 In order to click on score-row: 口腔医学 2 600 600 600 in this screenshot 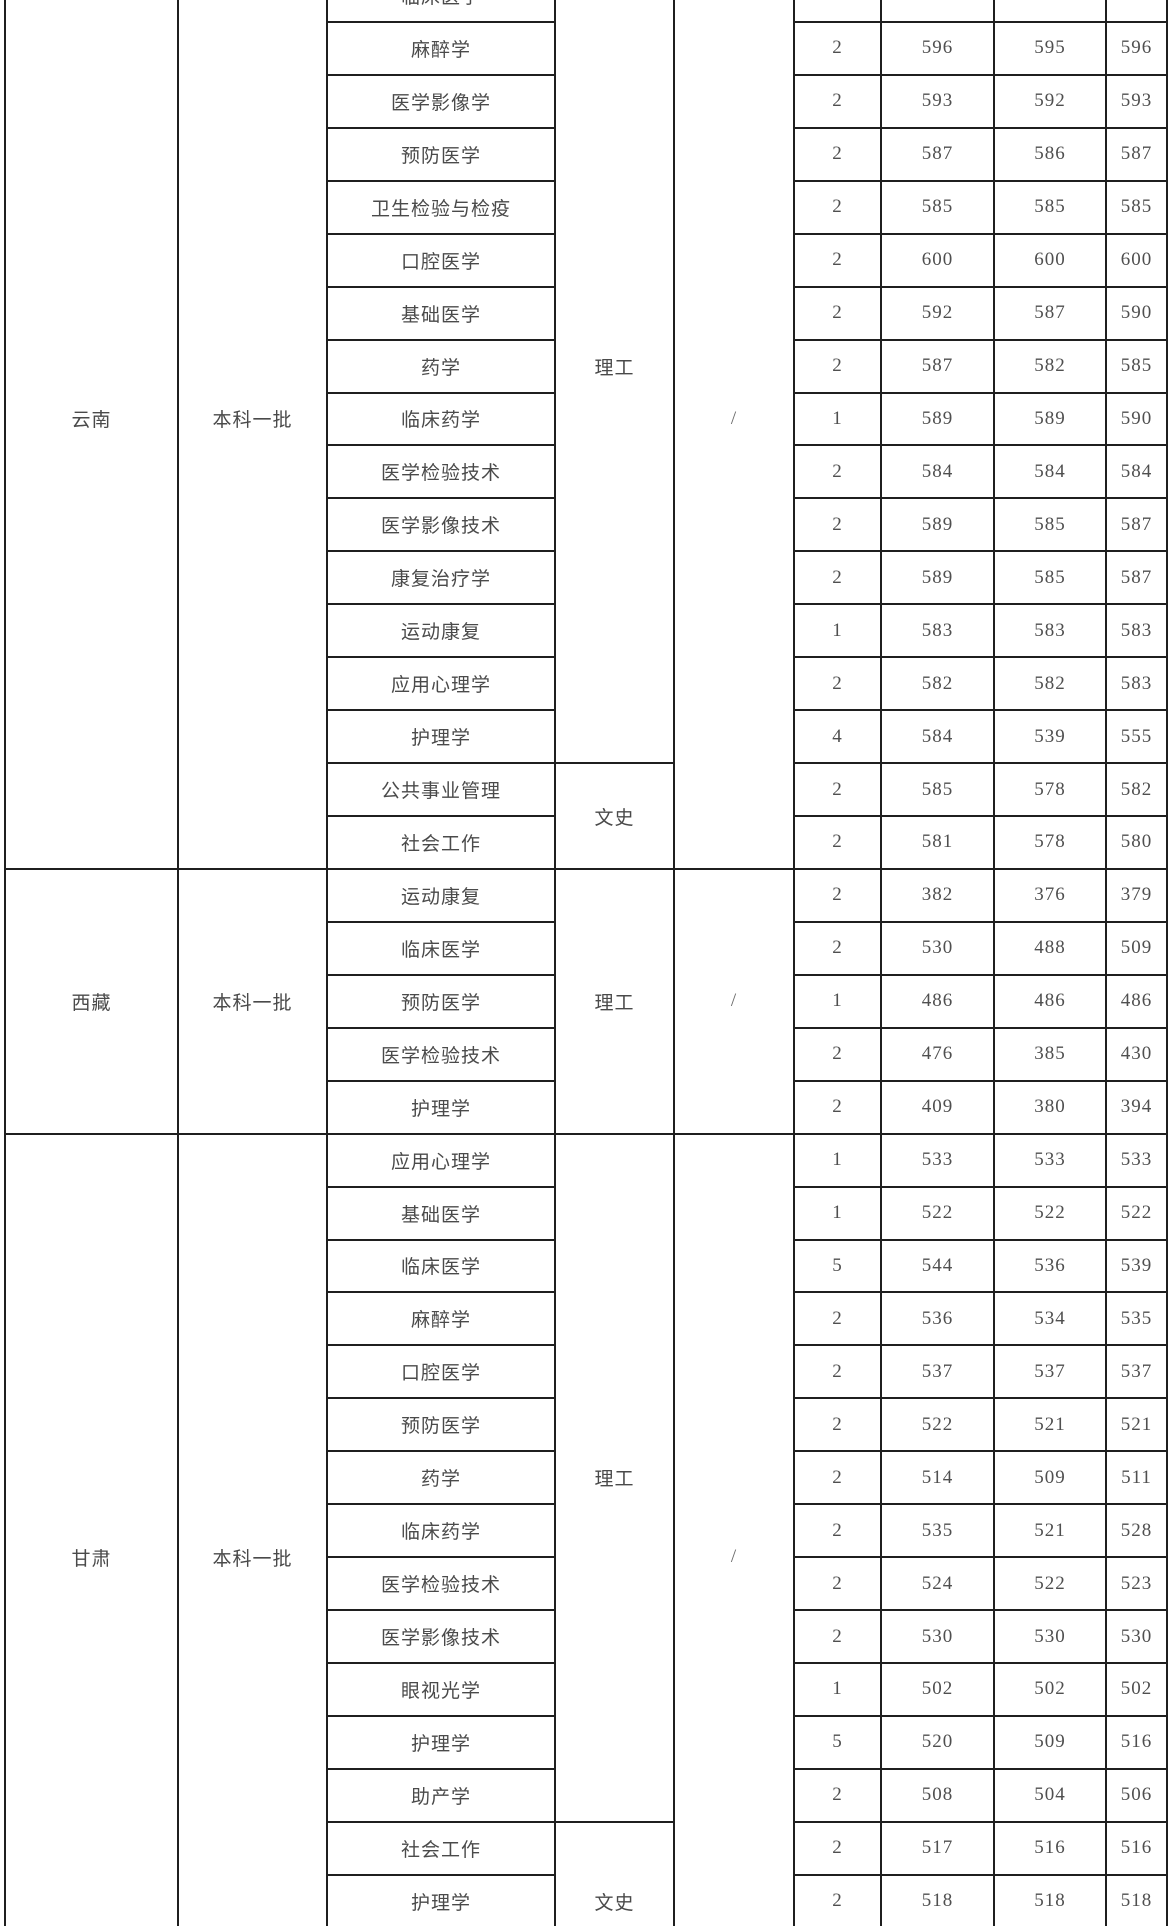, I will do `click(586, 260)`.